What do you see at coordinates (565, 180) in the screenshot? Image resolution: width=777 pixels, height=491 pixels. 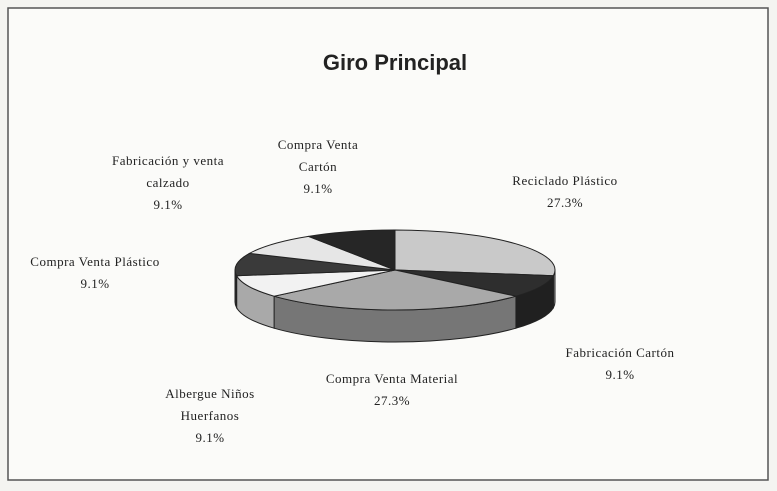 I see `slice-category: Reciclado Plástico` at bounding box center [565, 180].